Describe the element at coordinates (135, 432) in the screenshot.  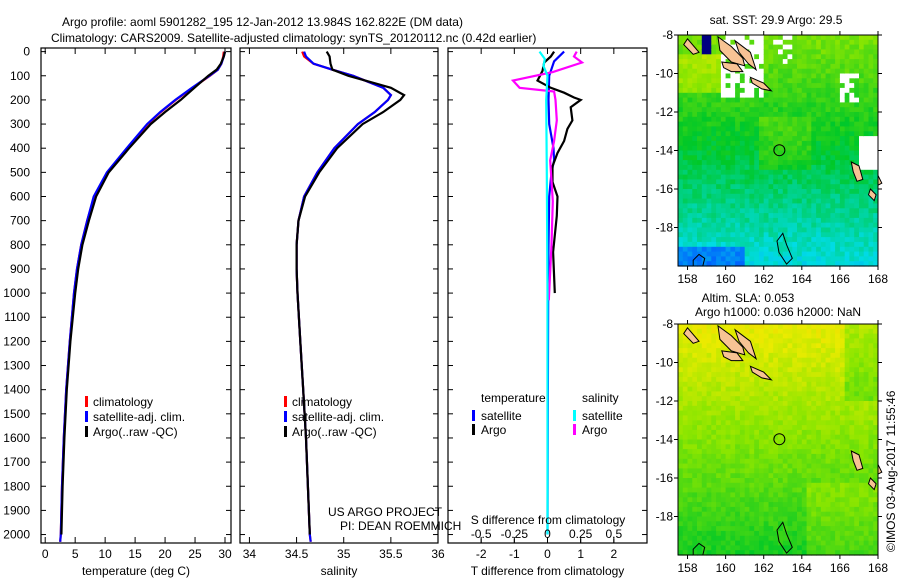
I see `legend-label: Argo(..raw -QC)` at that location.